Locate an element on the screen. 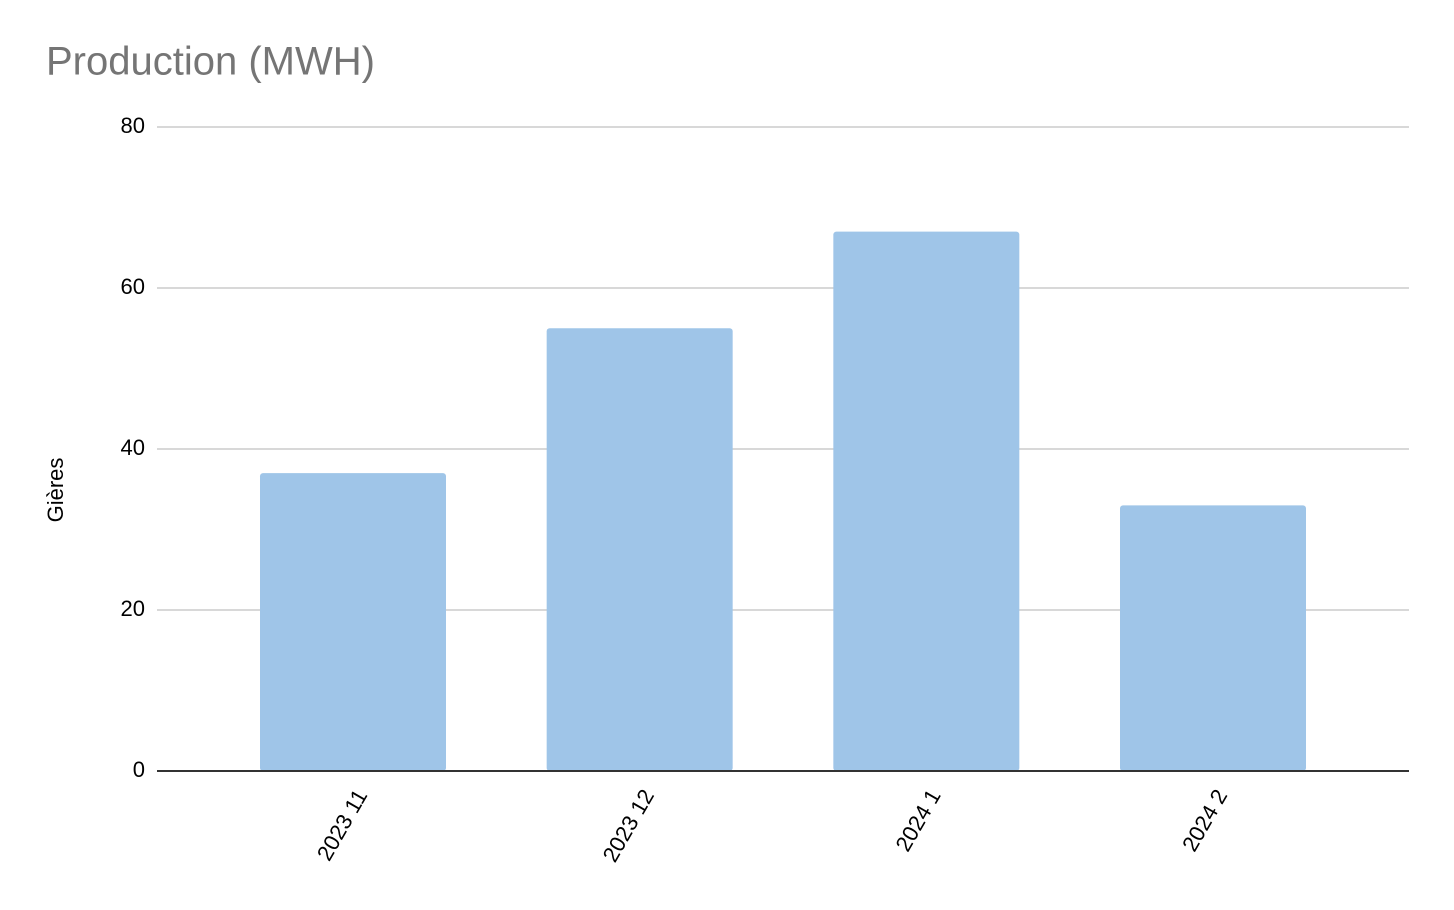  y-tick-label: 80 is located at coordinates (133, 125).